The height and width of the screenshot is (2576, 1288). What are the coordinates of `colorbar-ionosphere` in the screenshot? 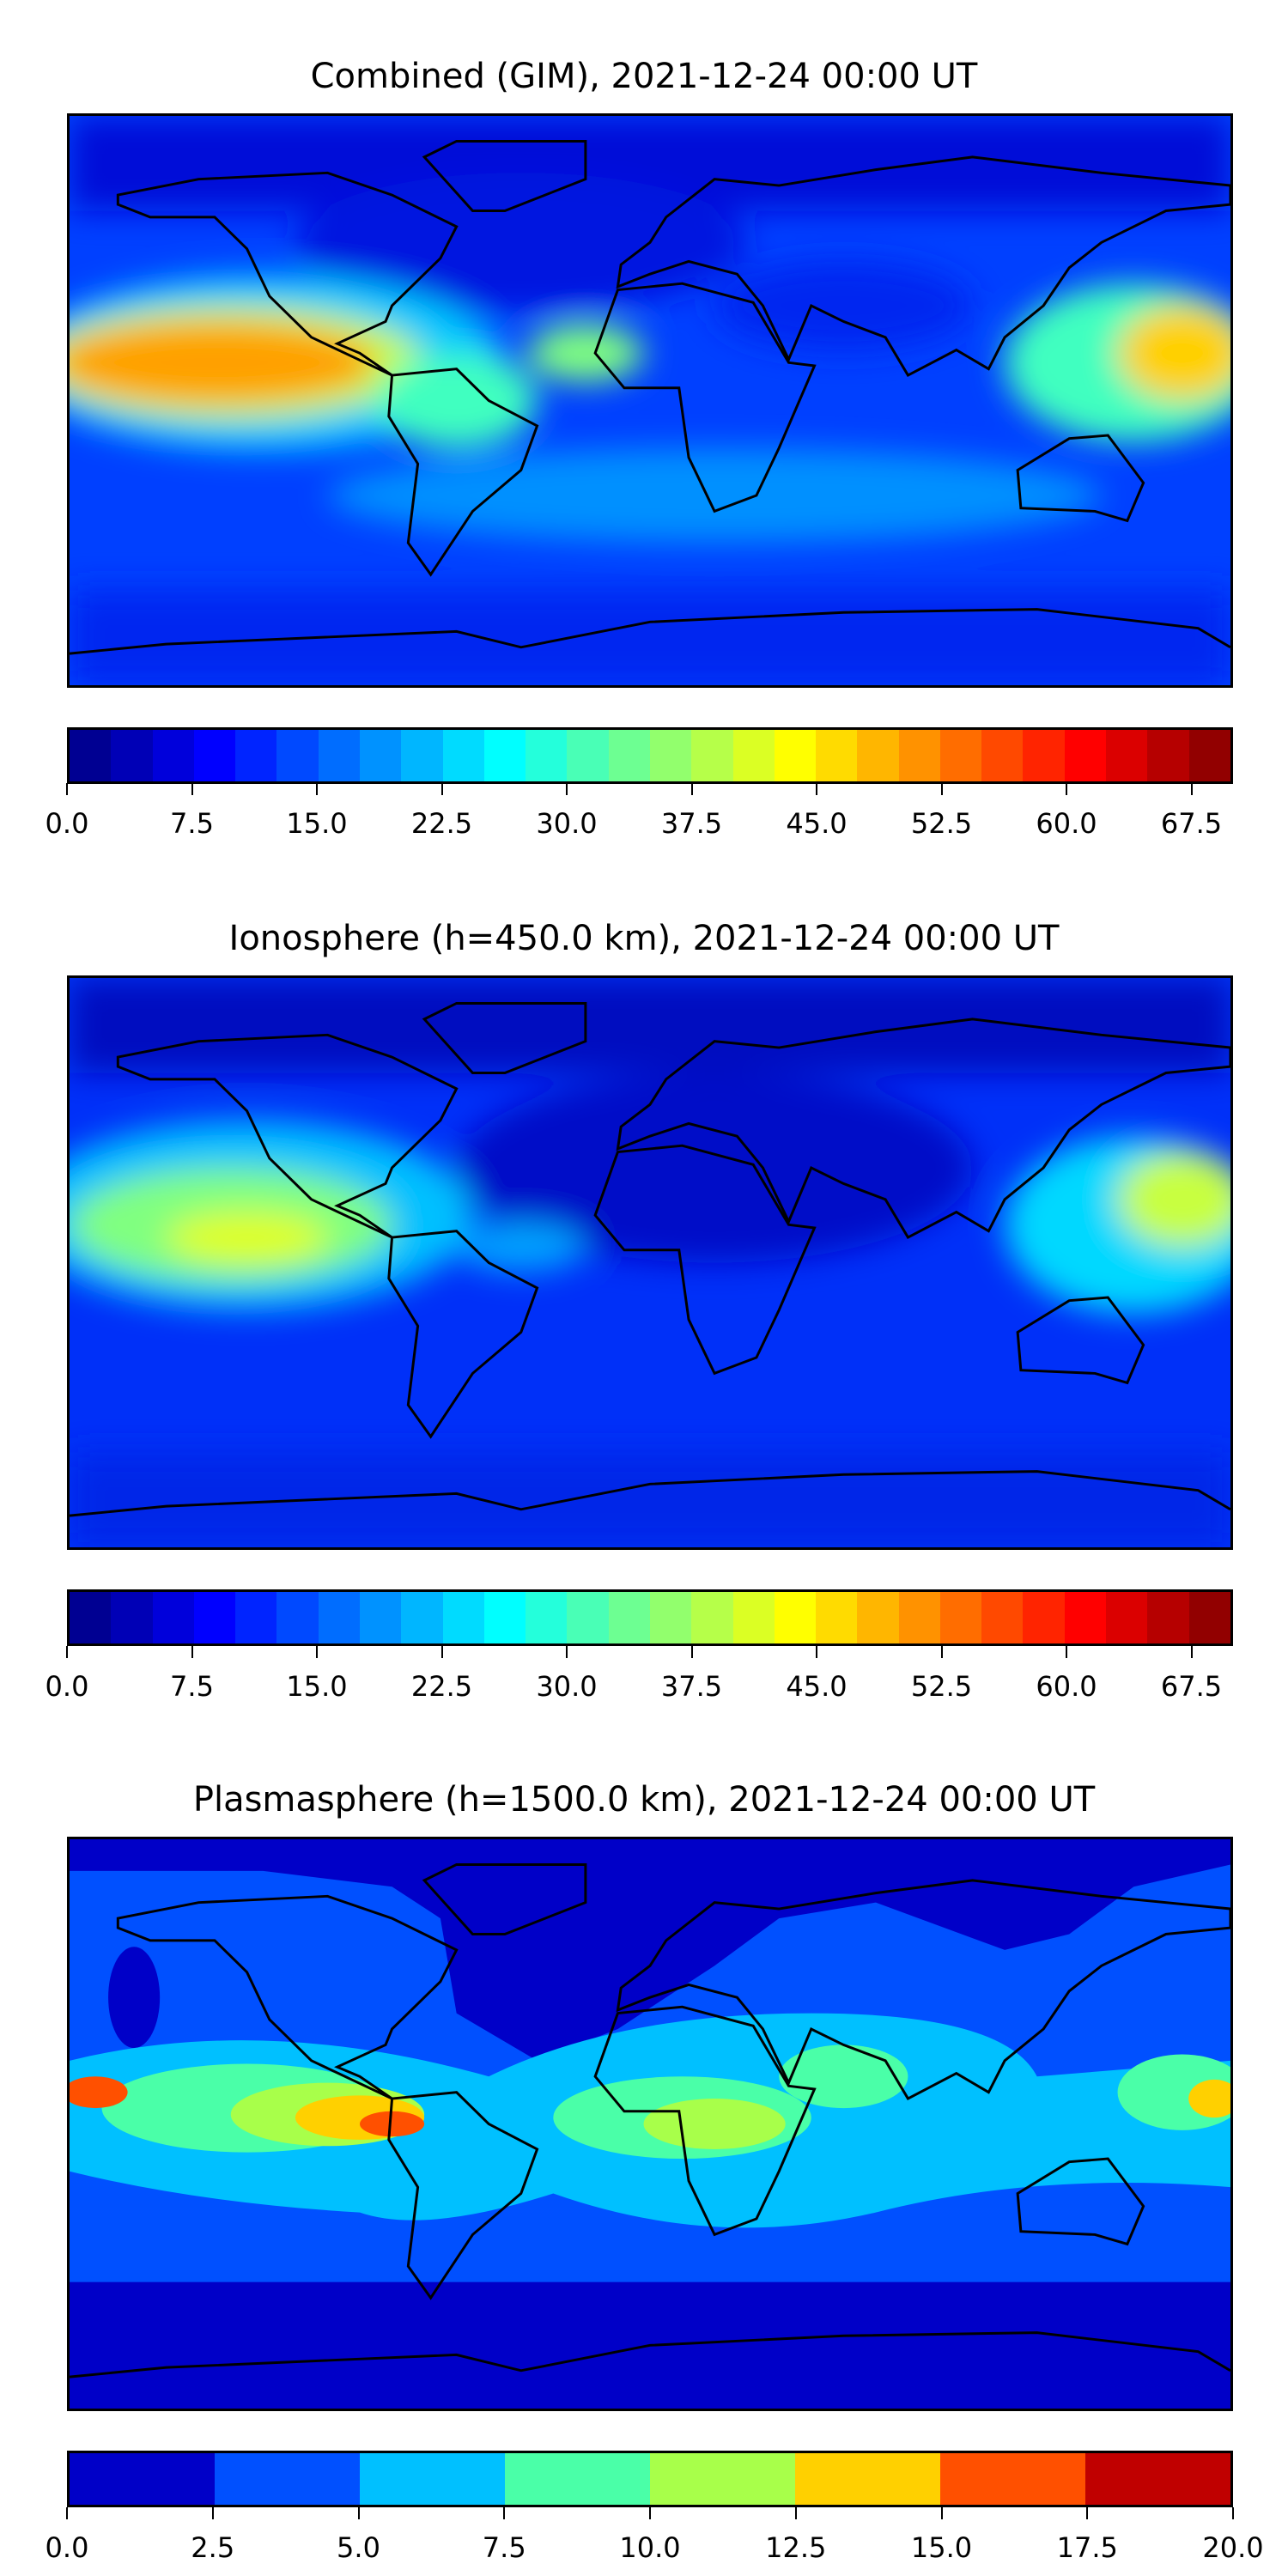 It's located at (650, 1617).